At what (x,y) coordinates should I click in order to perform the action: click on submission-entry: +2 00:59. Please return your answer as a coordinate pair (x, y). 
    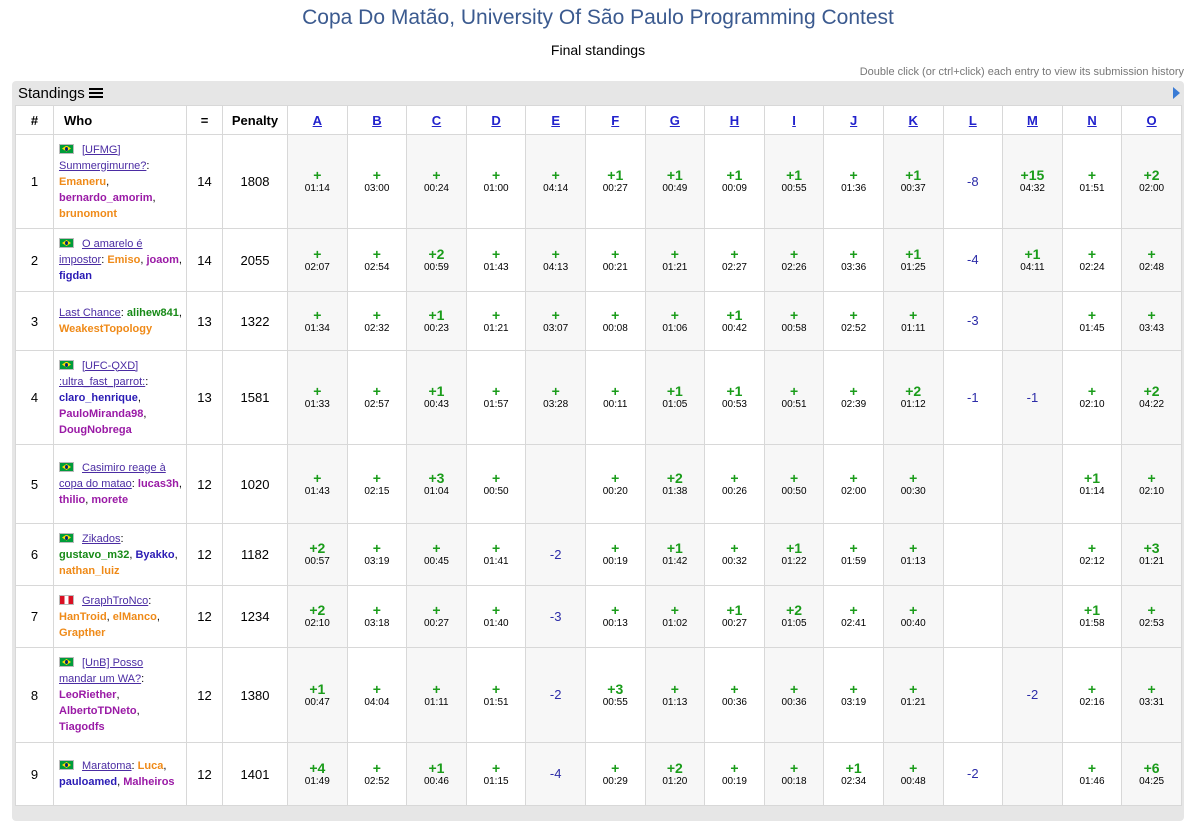
    Looking at the image, I should click on (436, 260).